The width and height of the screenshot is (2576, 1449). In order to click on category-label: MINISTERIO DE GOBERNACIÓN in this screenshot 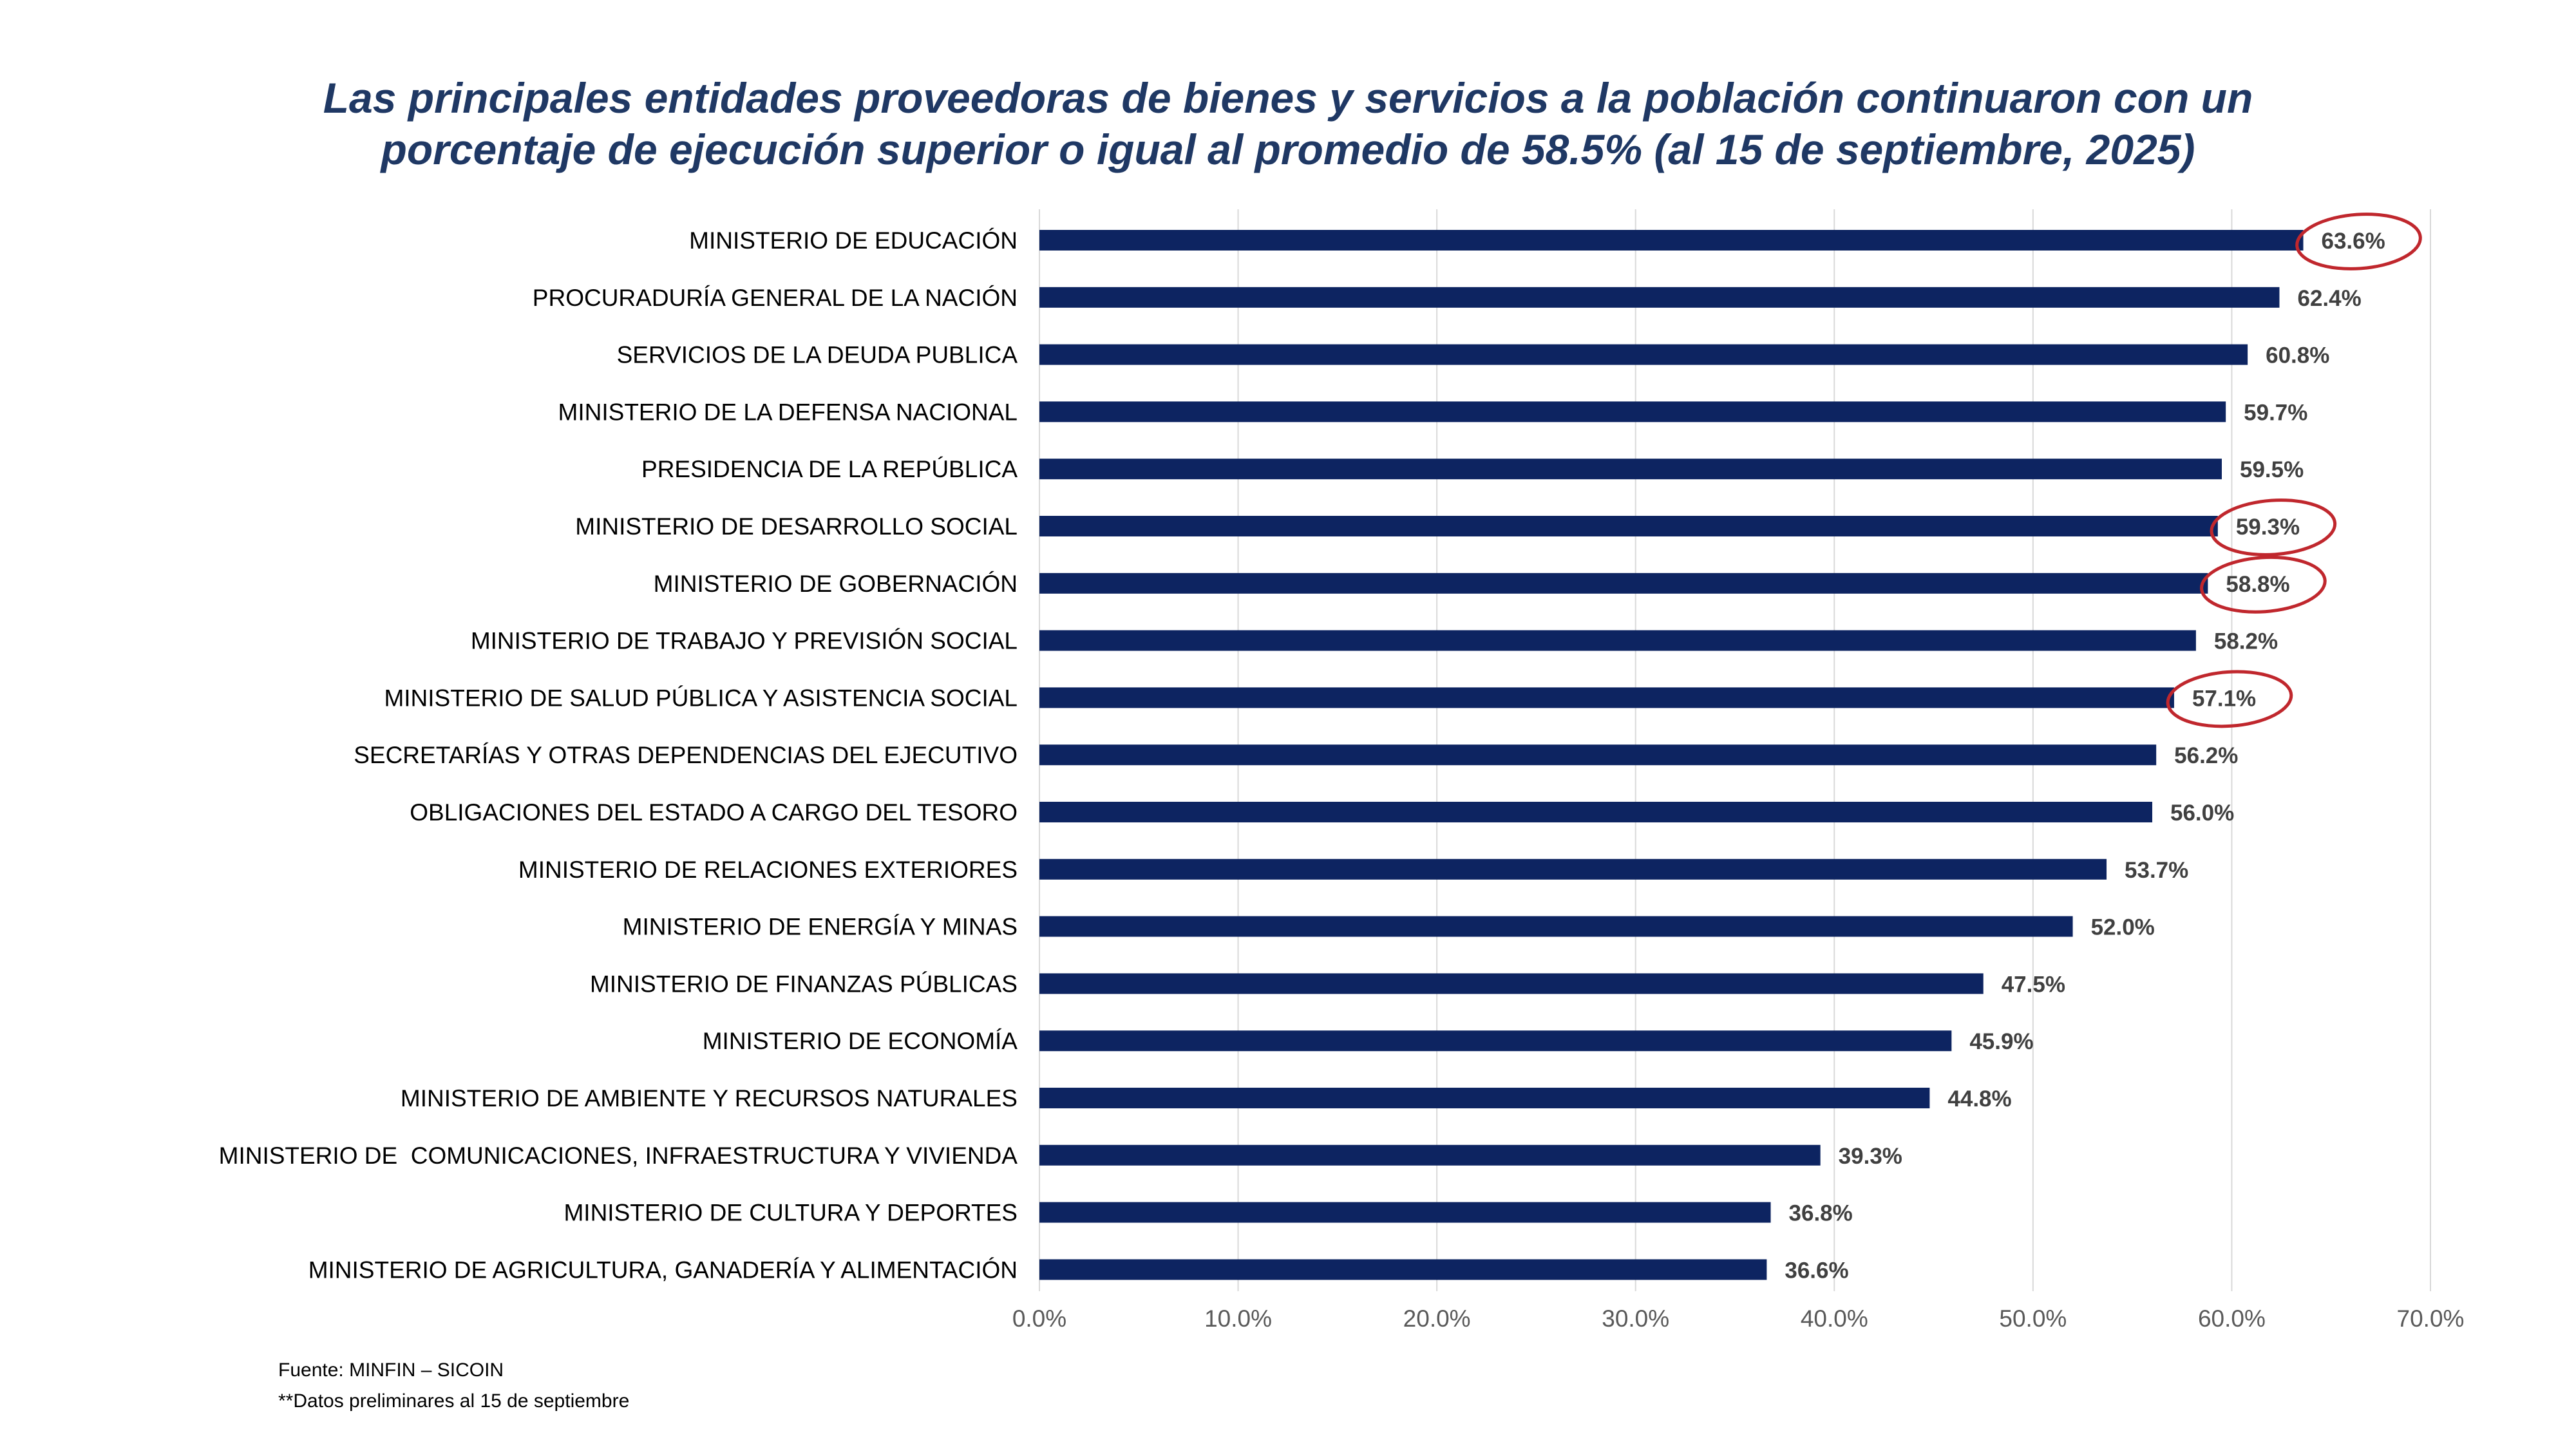, I will do `click(836, 584)`.